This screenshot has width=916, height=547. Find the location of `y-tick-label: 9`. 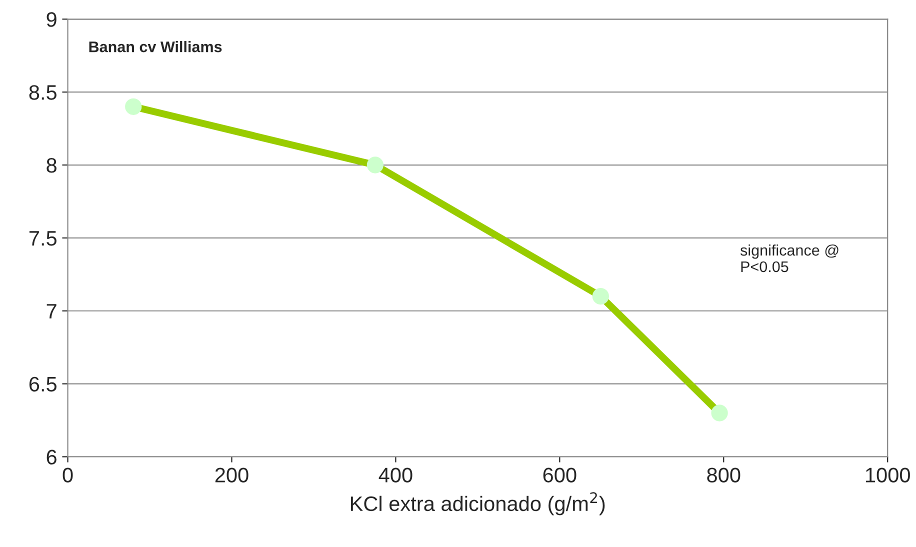

y-tick-label: 9 is located at coordinates (51, 19).